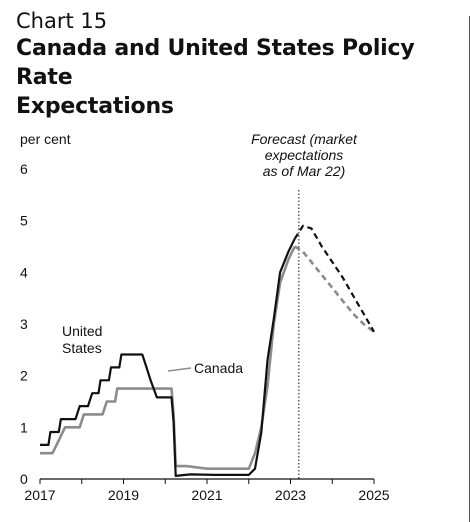 This screenshot has width=476, height=522. I want to click on right-border-line, so click(469, 269).